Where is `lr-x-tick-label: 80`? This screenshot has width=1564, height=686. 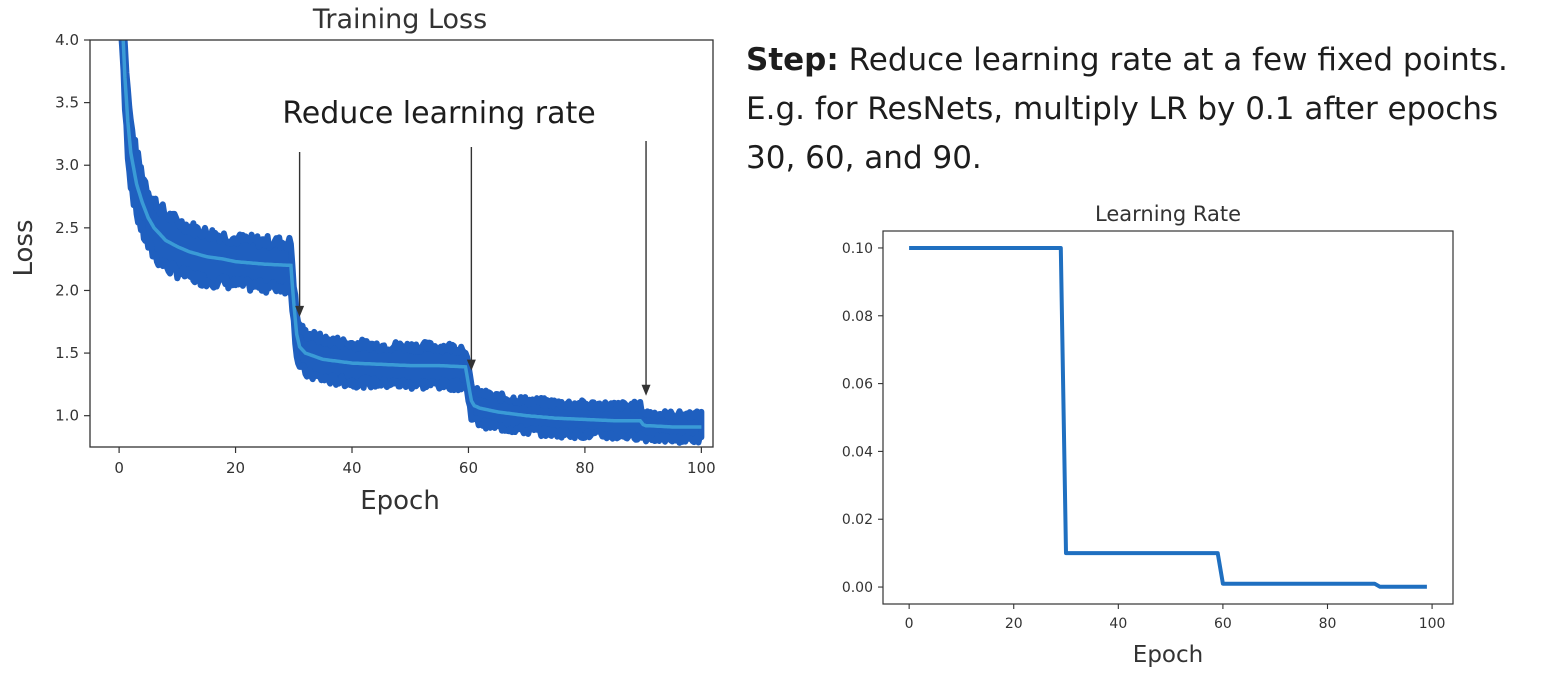 lr-x-tick-label: 80 is located at coordinates (1328, 624).